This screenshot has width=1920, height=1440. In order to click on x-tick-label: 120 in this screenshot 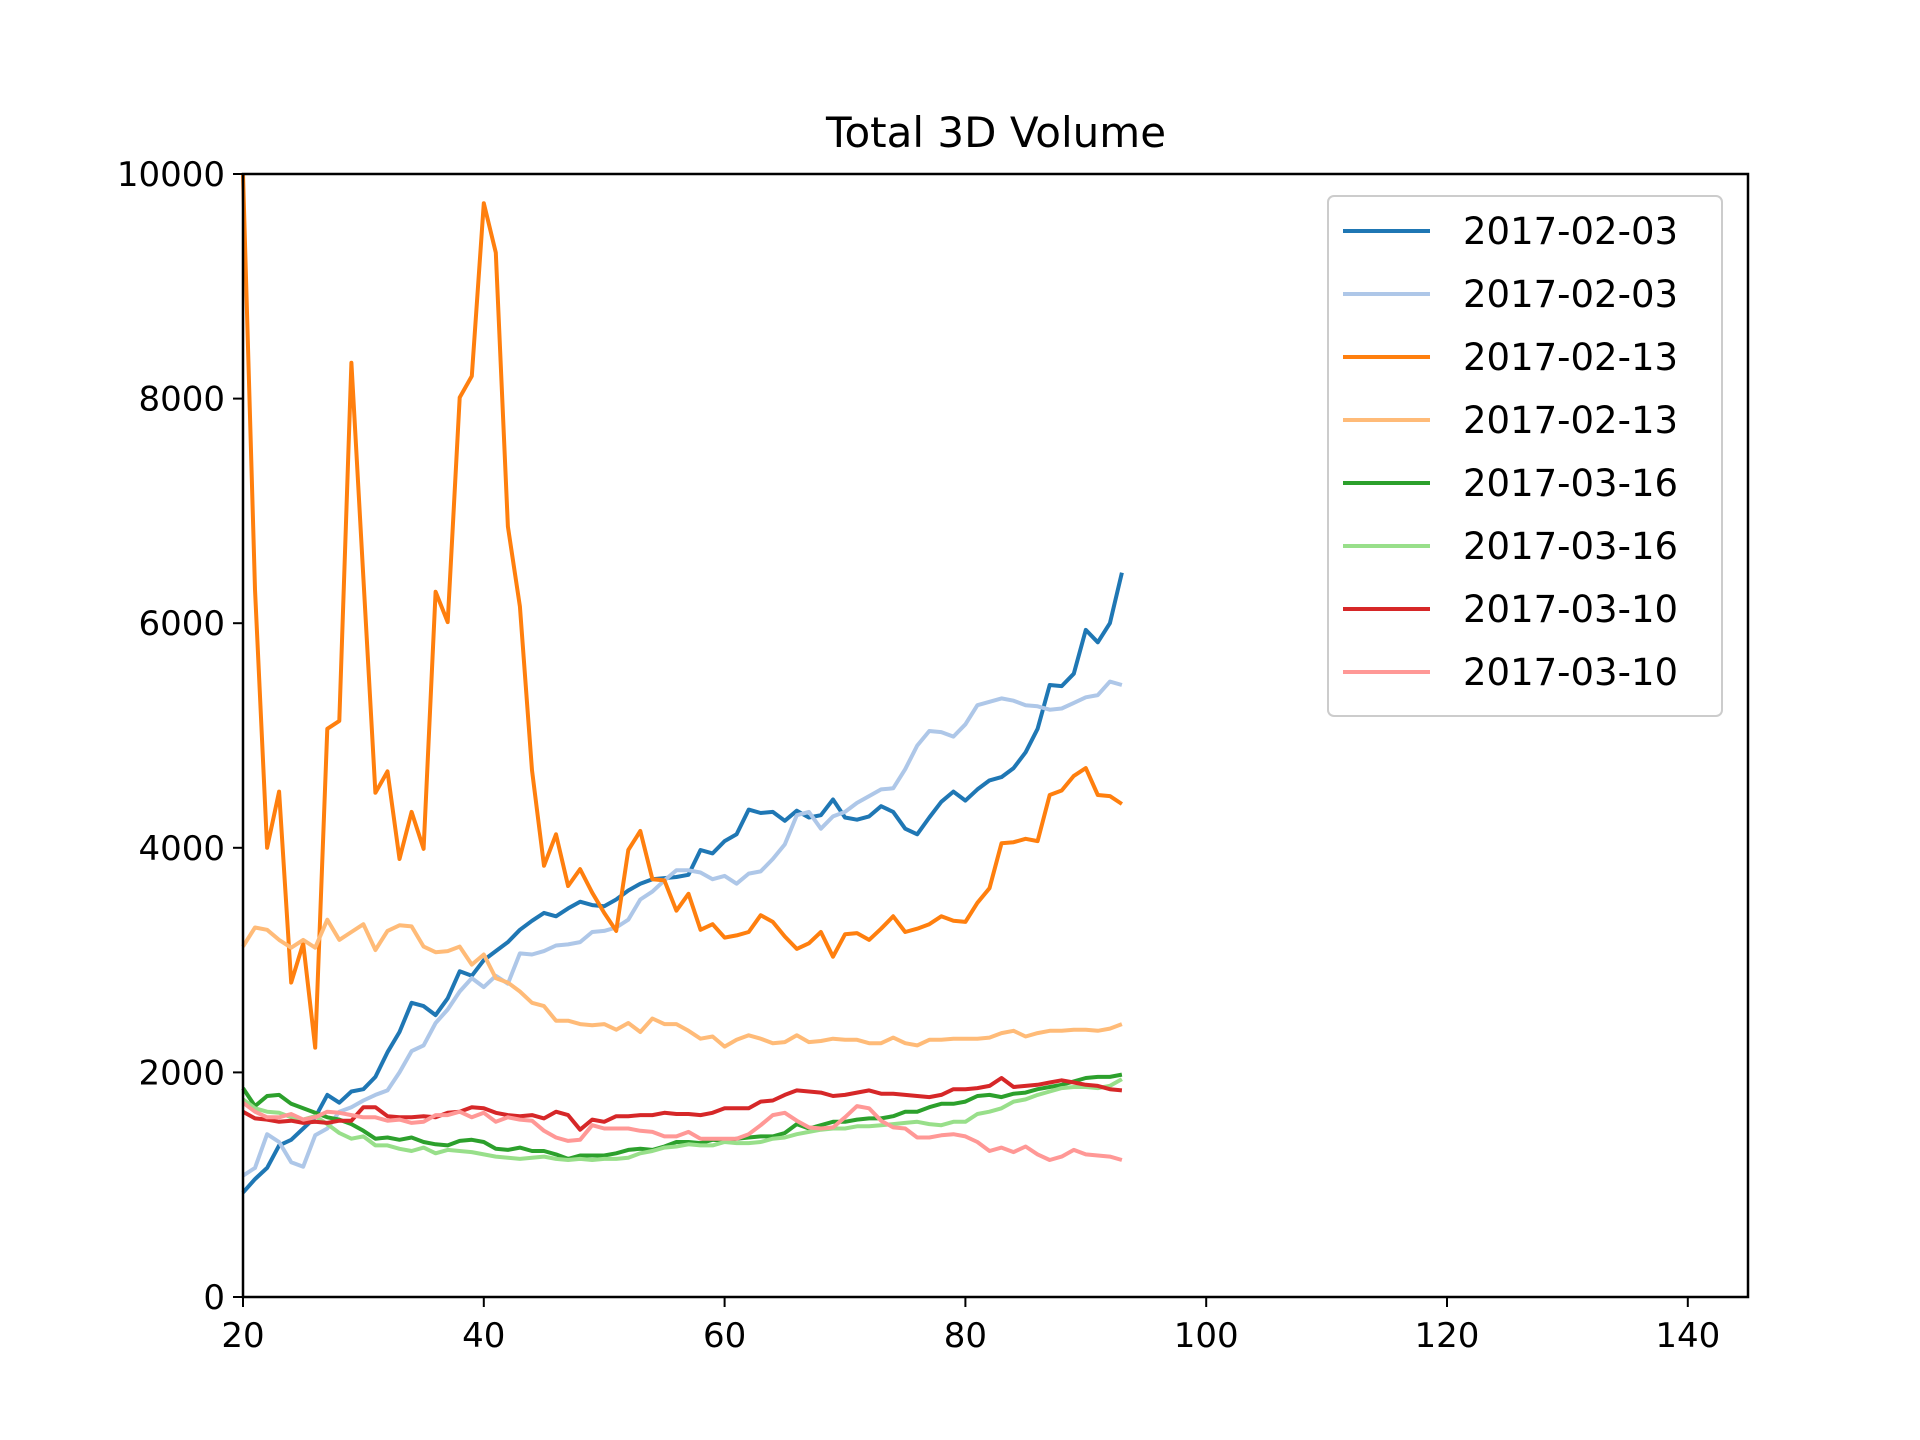, I will do `click(1447, 1336)`.